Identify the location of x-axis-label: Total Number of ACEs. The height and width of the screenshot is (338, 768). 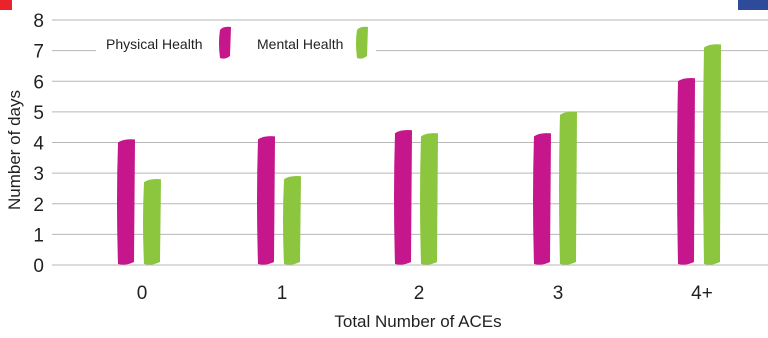
(417, 321).